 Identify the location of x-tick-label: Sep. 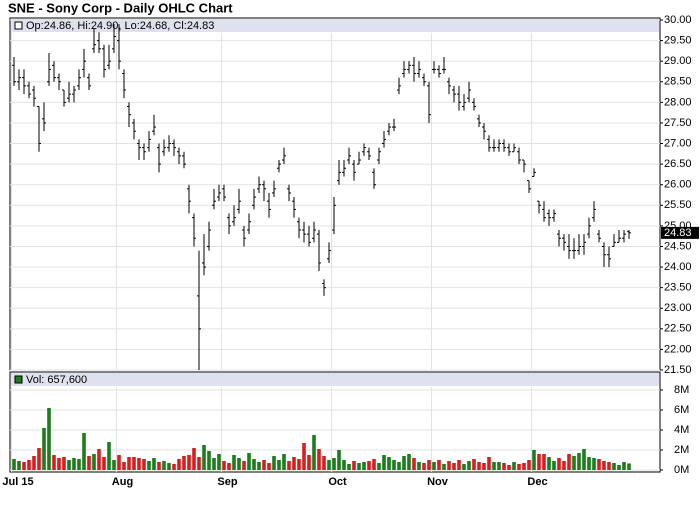
(227, 482).